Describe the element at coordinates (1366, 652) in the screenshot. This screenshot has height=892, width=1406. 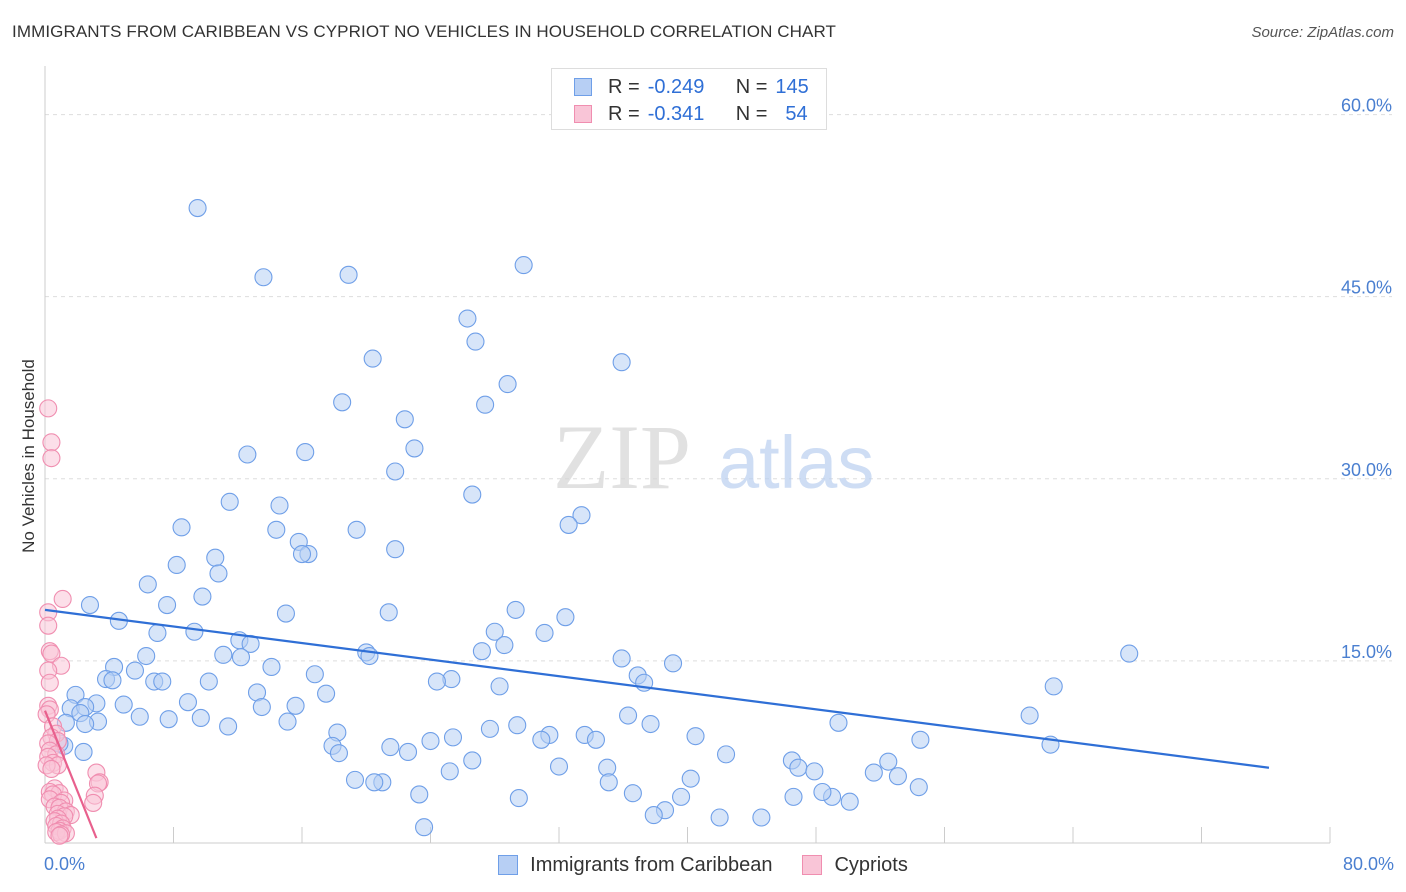
I see `y-tick-label: 15.0%` at that location.